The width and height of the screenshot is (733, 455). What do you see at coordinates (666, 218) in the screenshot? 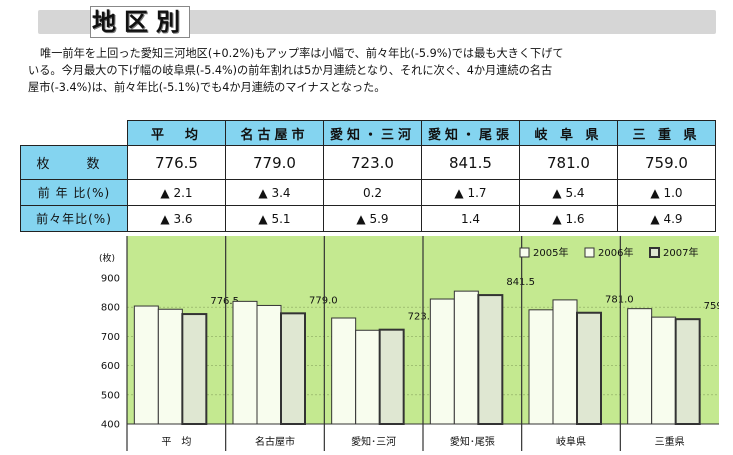
I see `table-cell: ▲ 4.9` at bounding box center [666, 218].